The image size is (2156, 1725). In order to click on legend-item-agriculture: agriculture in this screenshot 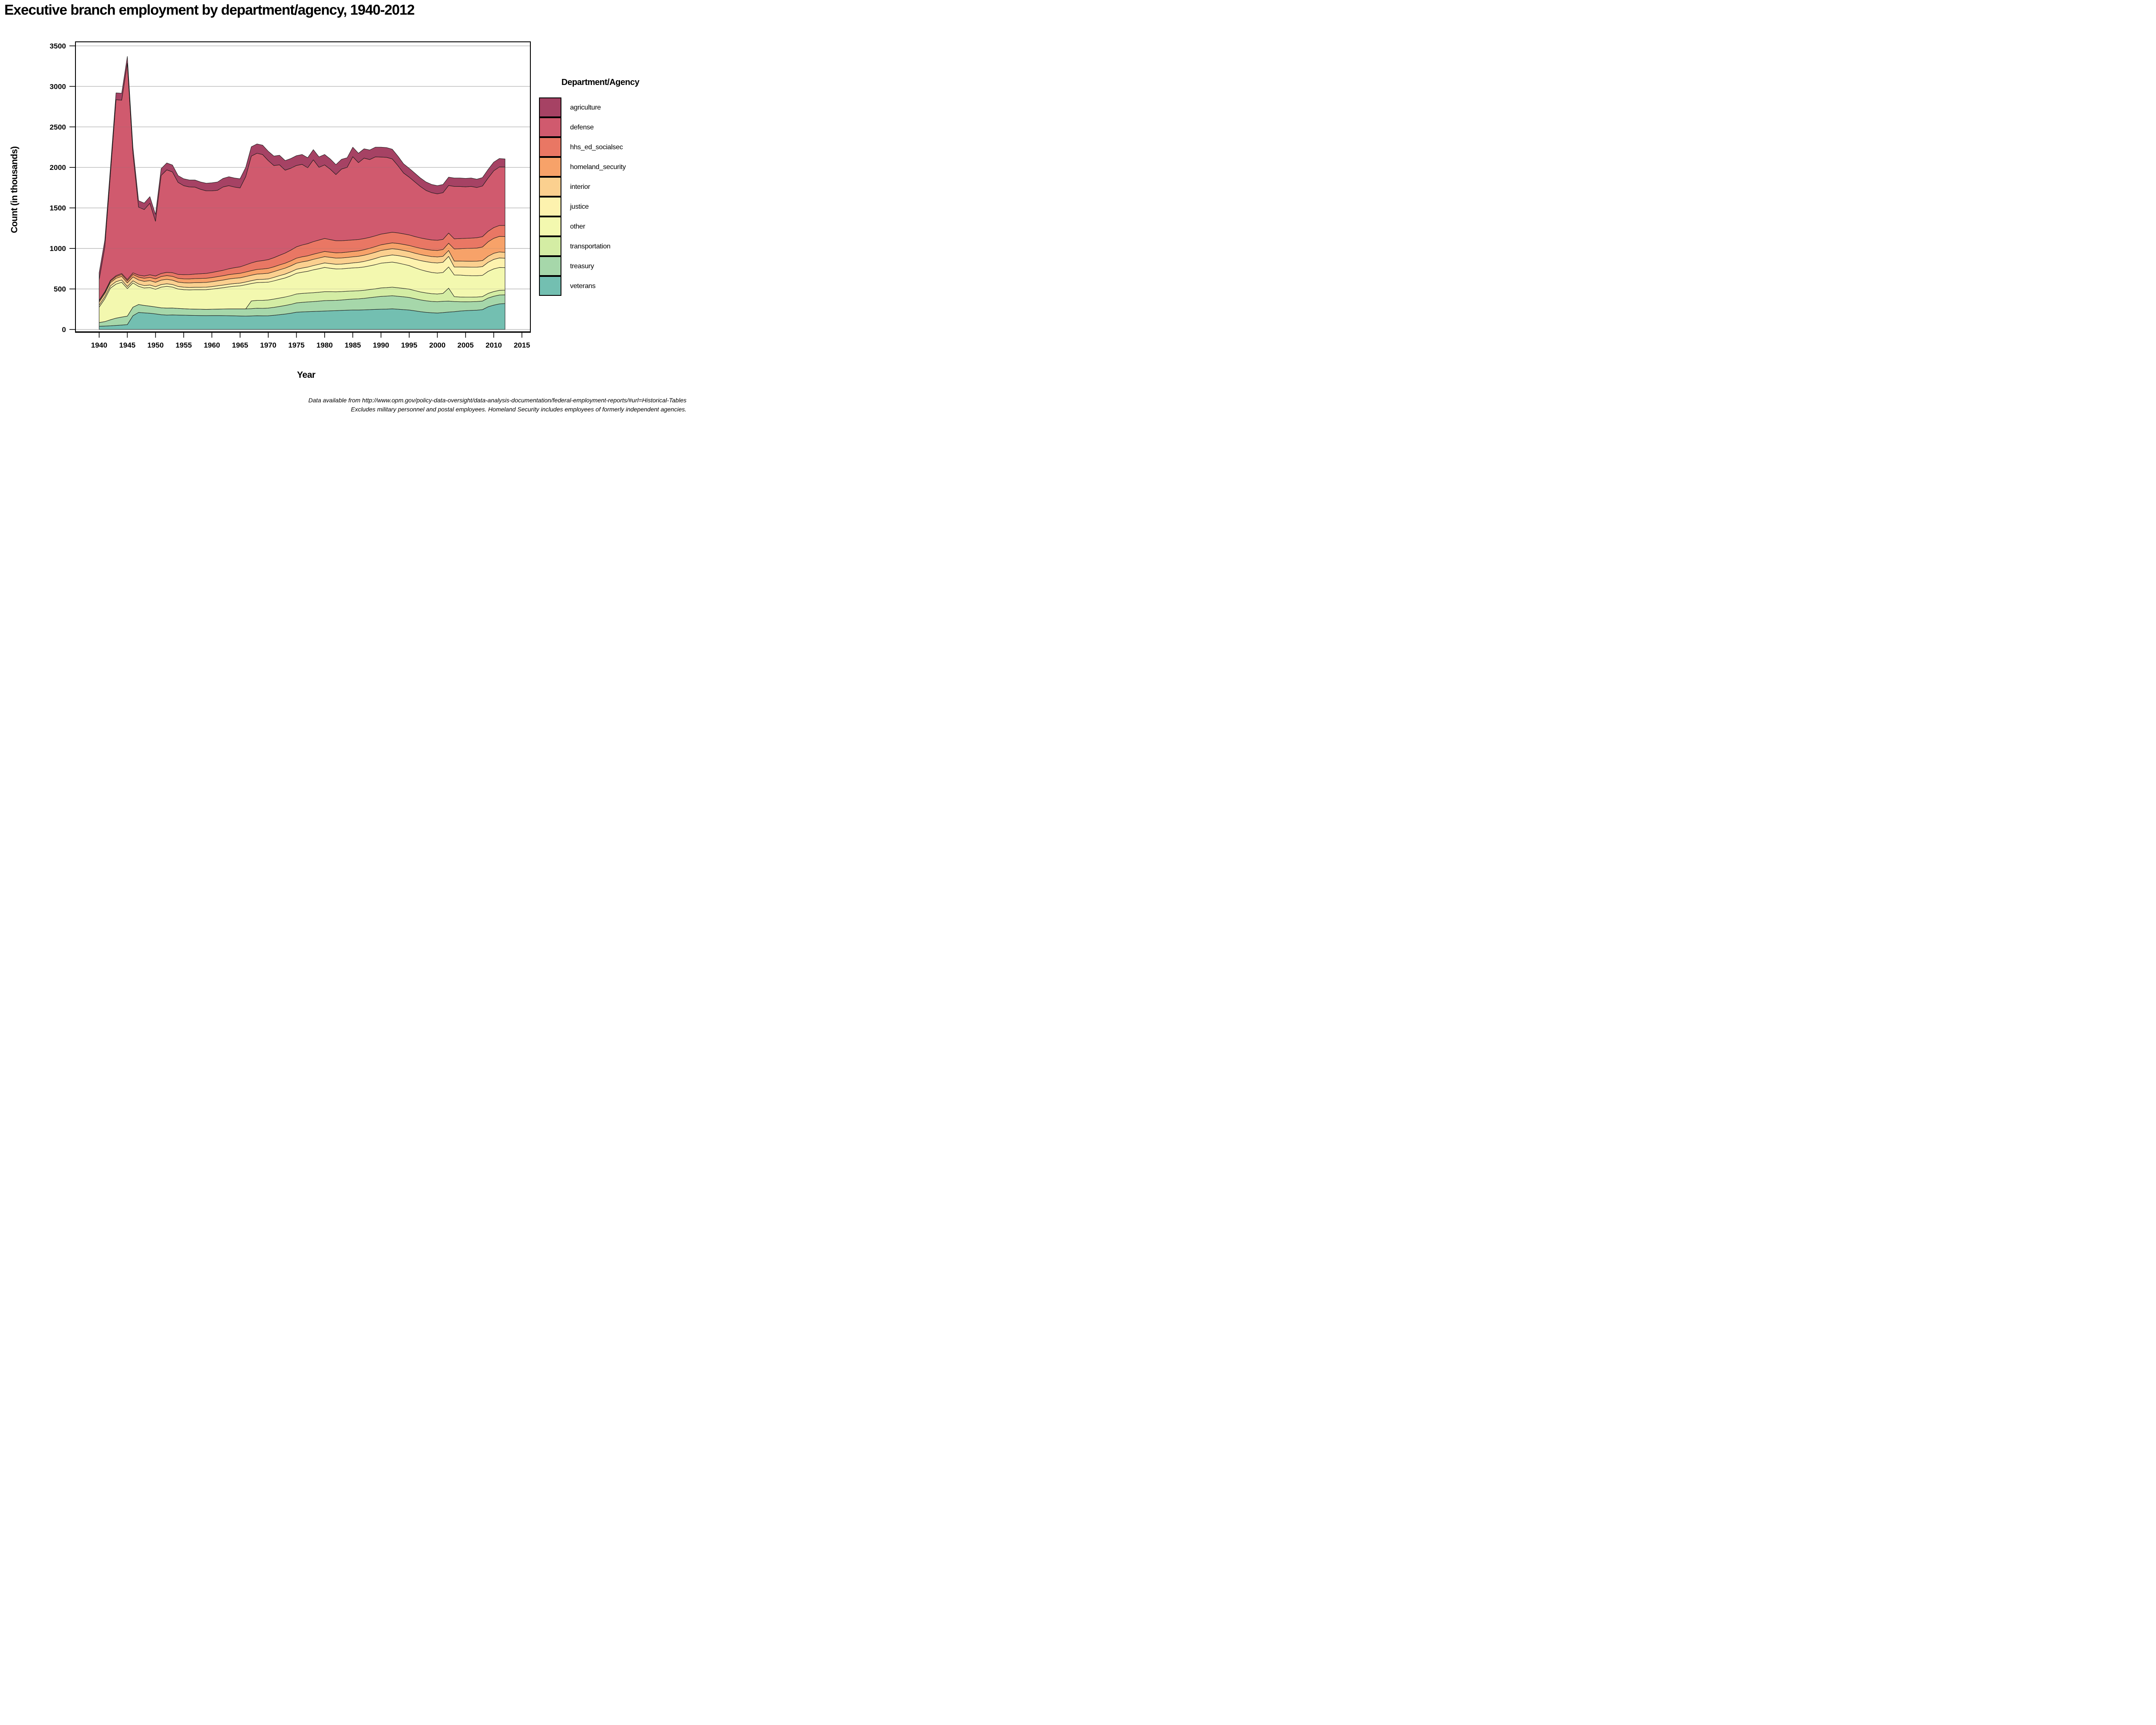, I will do `click(613, 108)`.